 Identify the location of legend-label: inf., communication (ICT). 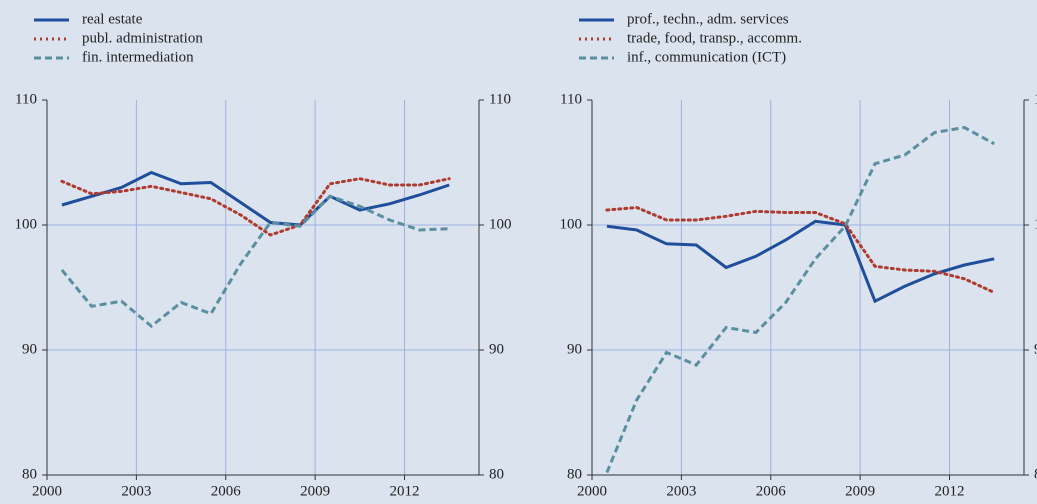
(706, 57).